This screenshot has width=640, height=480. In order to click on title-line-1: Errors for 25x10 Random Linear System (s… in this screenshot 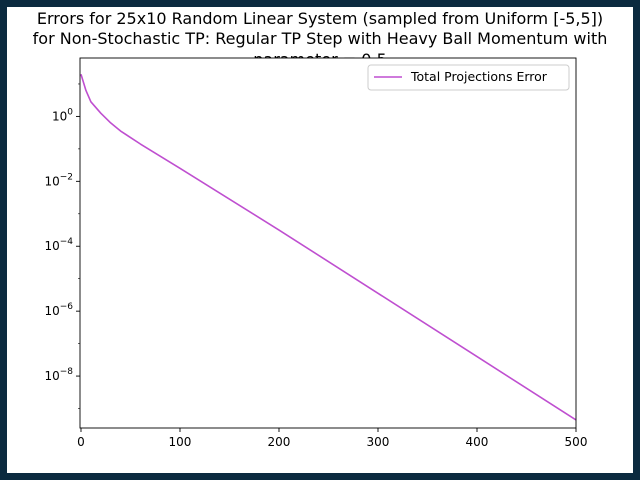, I will do `click(320, 18)`.